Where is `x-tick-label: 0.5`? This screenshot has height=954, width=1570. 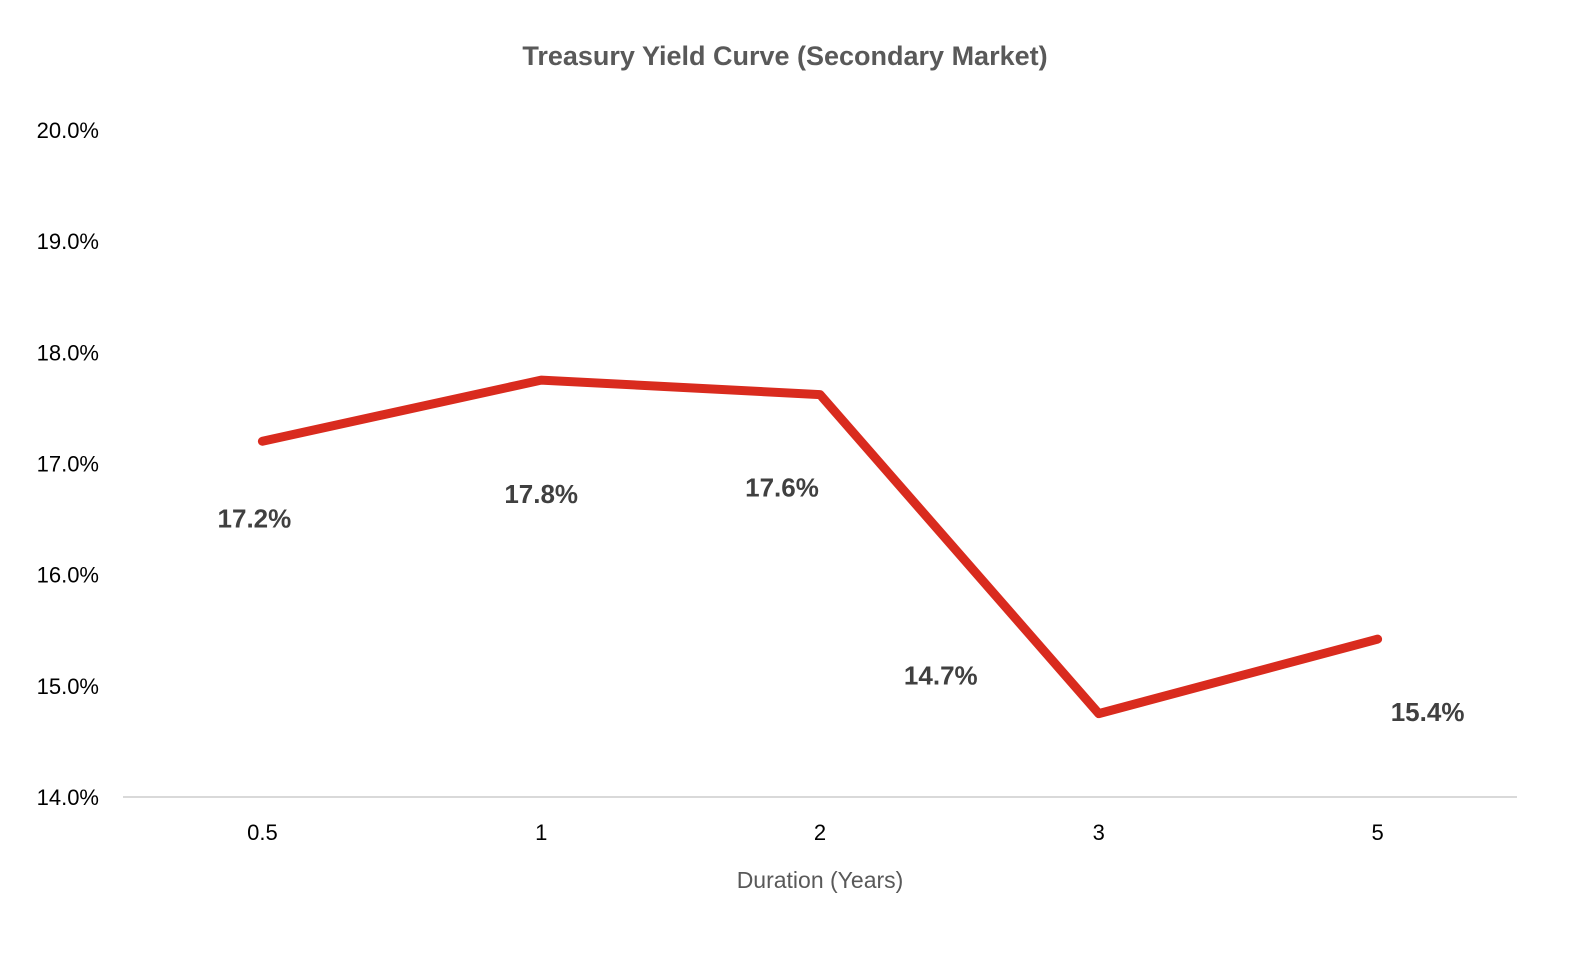 x-tick-label: 0.5 is located at coordinates (262, 832).